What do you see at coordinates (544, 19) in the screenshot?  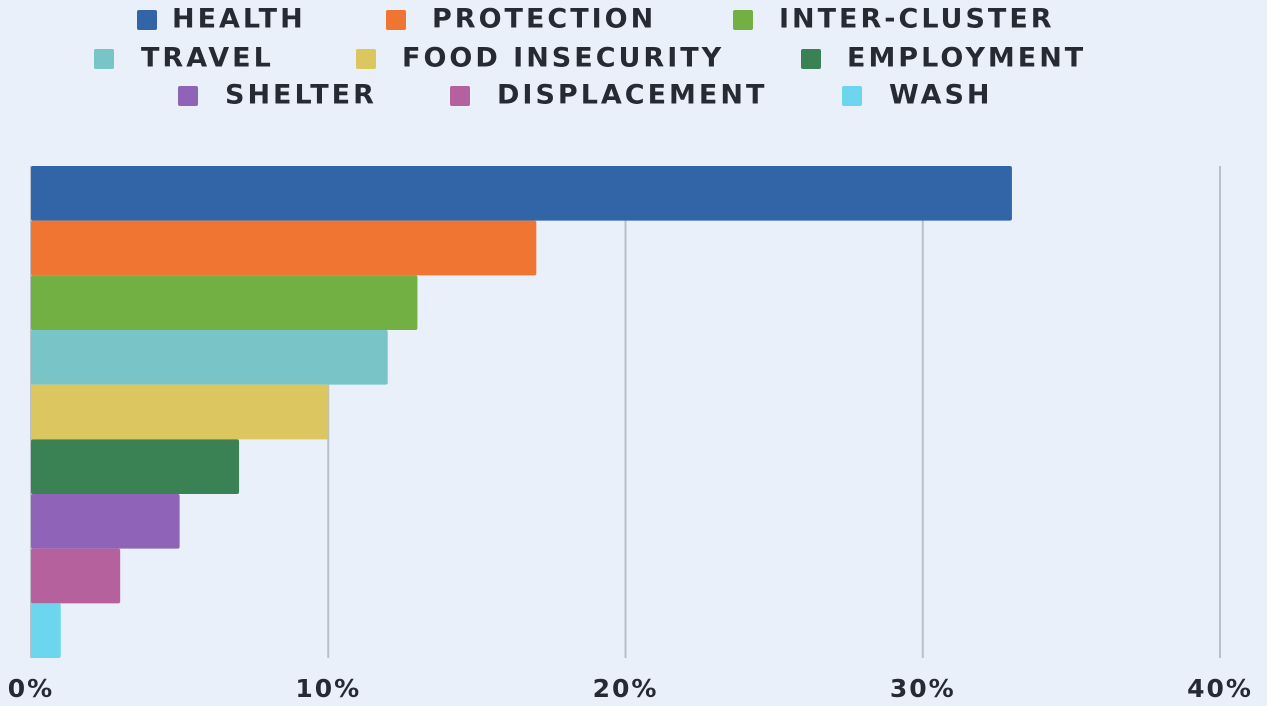 I see `legend-label: PROTECTION` at bounding box center [544, 19].